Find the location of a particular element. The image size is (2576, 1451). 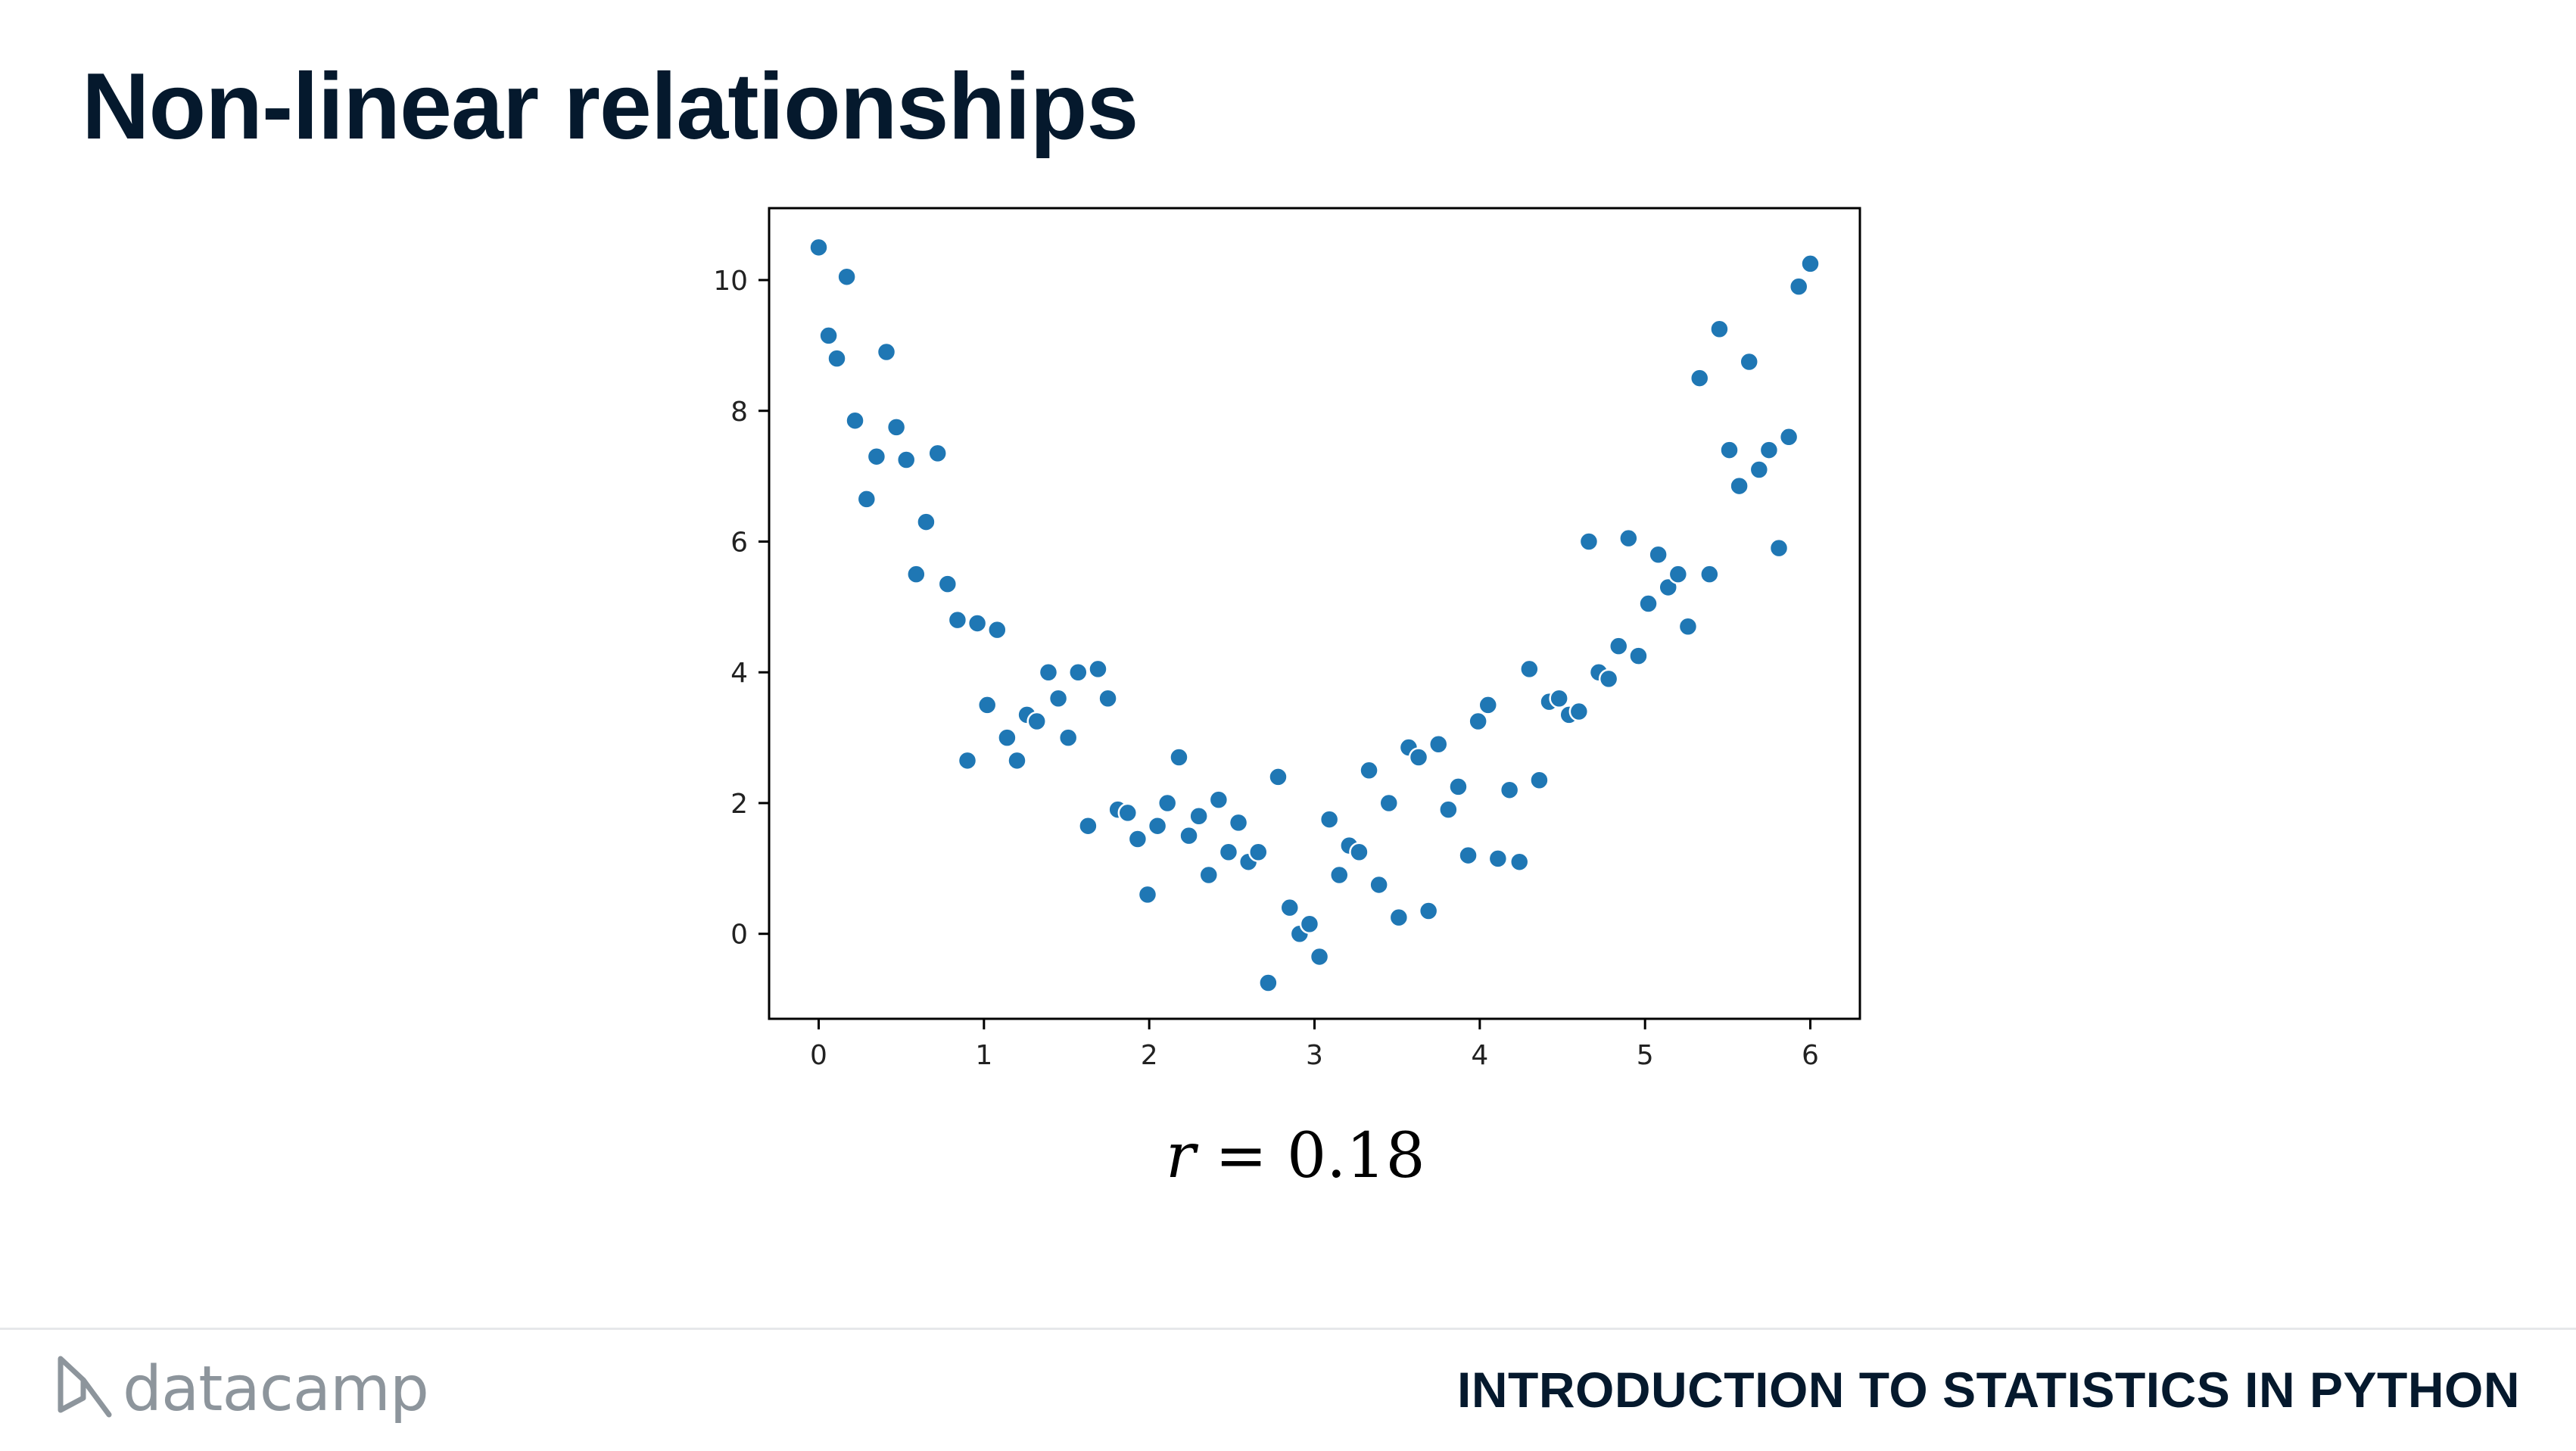

footer-divider is located at coordinates (1288, 1329).